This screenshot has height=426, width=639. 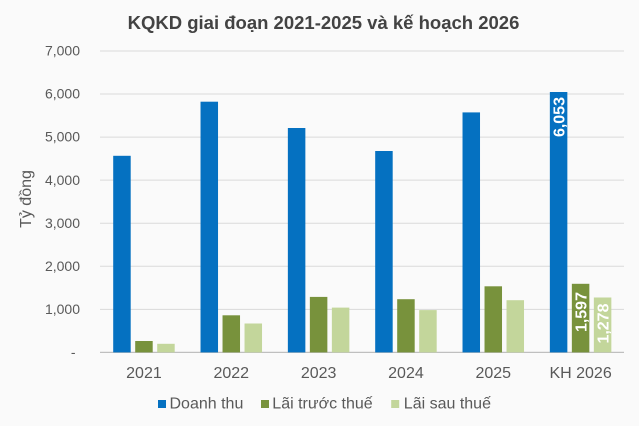 I want to click on svg-text: 7,000, so click(x=62, y=51).